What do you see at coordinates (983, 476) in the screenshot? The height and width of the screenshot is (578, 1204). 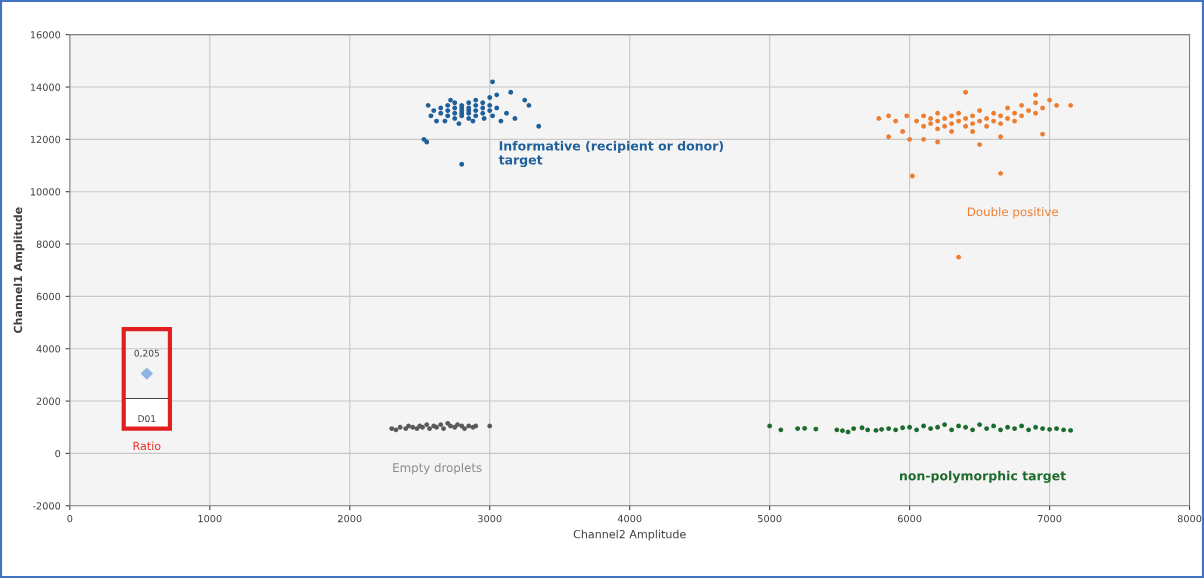 I see `annotation: non-polymorphic target` at bounding box center [983, 476].